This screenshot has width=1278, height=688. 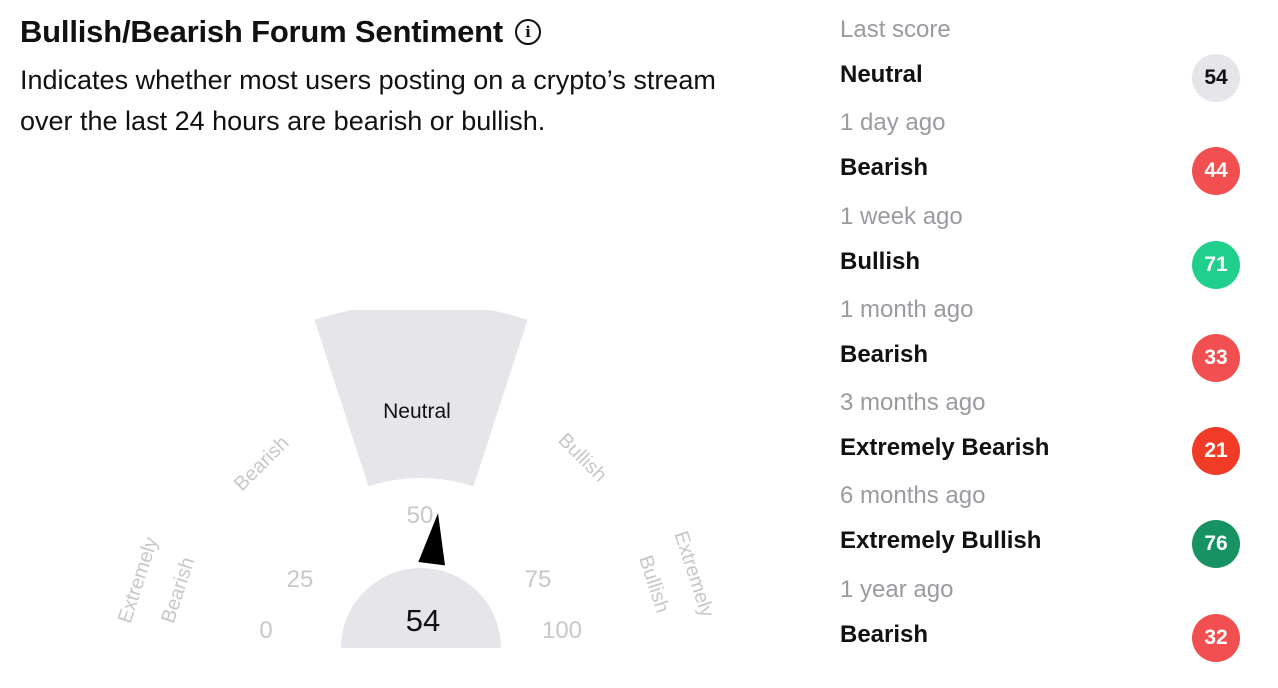 I want to click on history-label: Bullish, so click(x=880, y=261).